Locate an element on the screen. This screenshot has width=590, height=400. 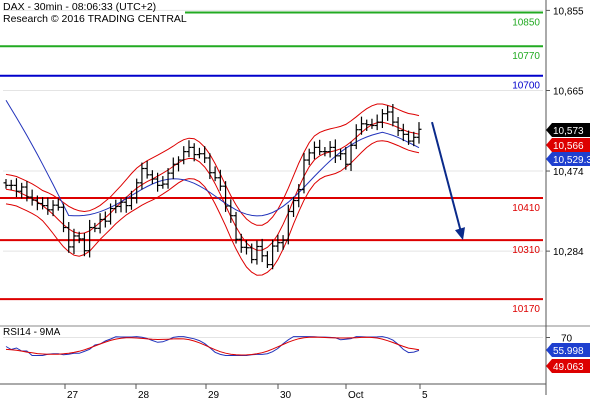
level-label-10410: 10410 is located at coordinates (526, 208).